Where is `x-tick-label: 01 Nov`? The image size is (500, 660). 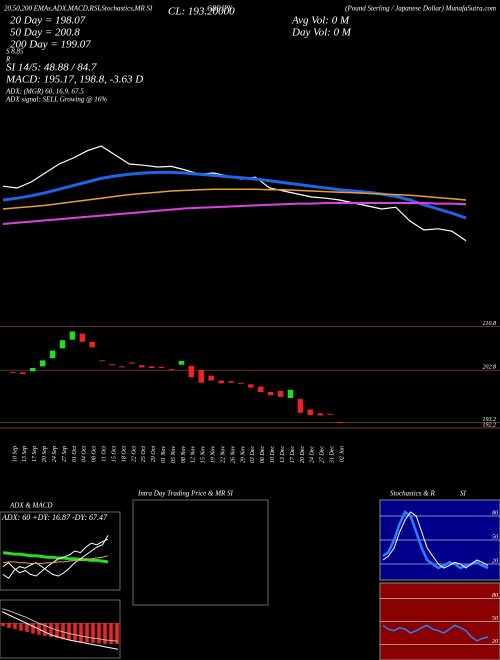 x-tick-label: 01 Nov is located at coordinates (164, 455).